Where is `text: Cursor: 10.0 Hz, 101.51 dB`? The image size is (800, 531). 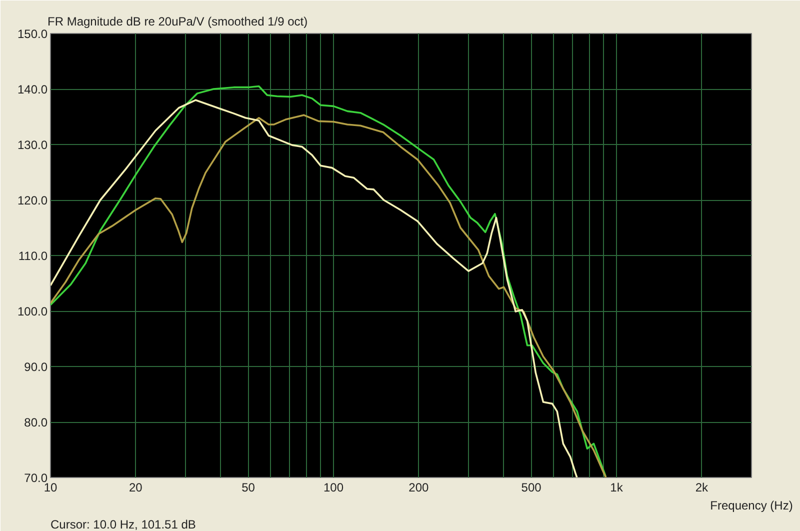 text: Cursor: 10.0 Hz, 101.51 dB is located at coordinates (123, 524).